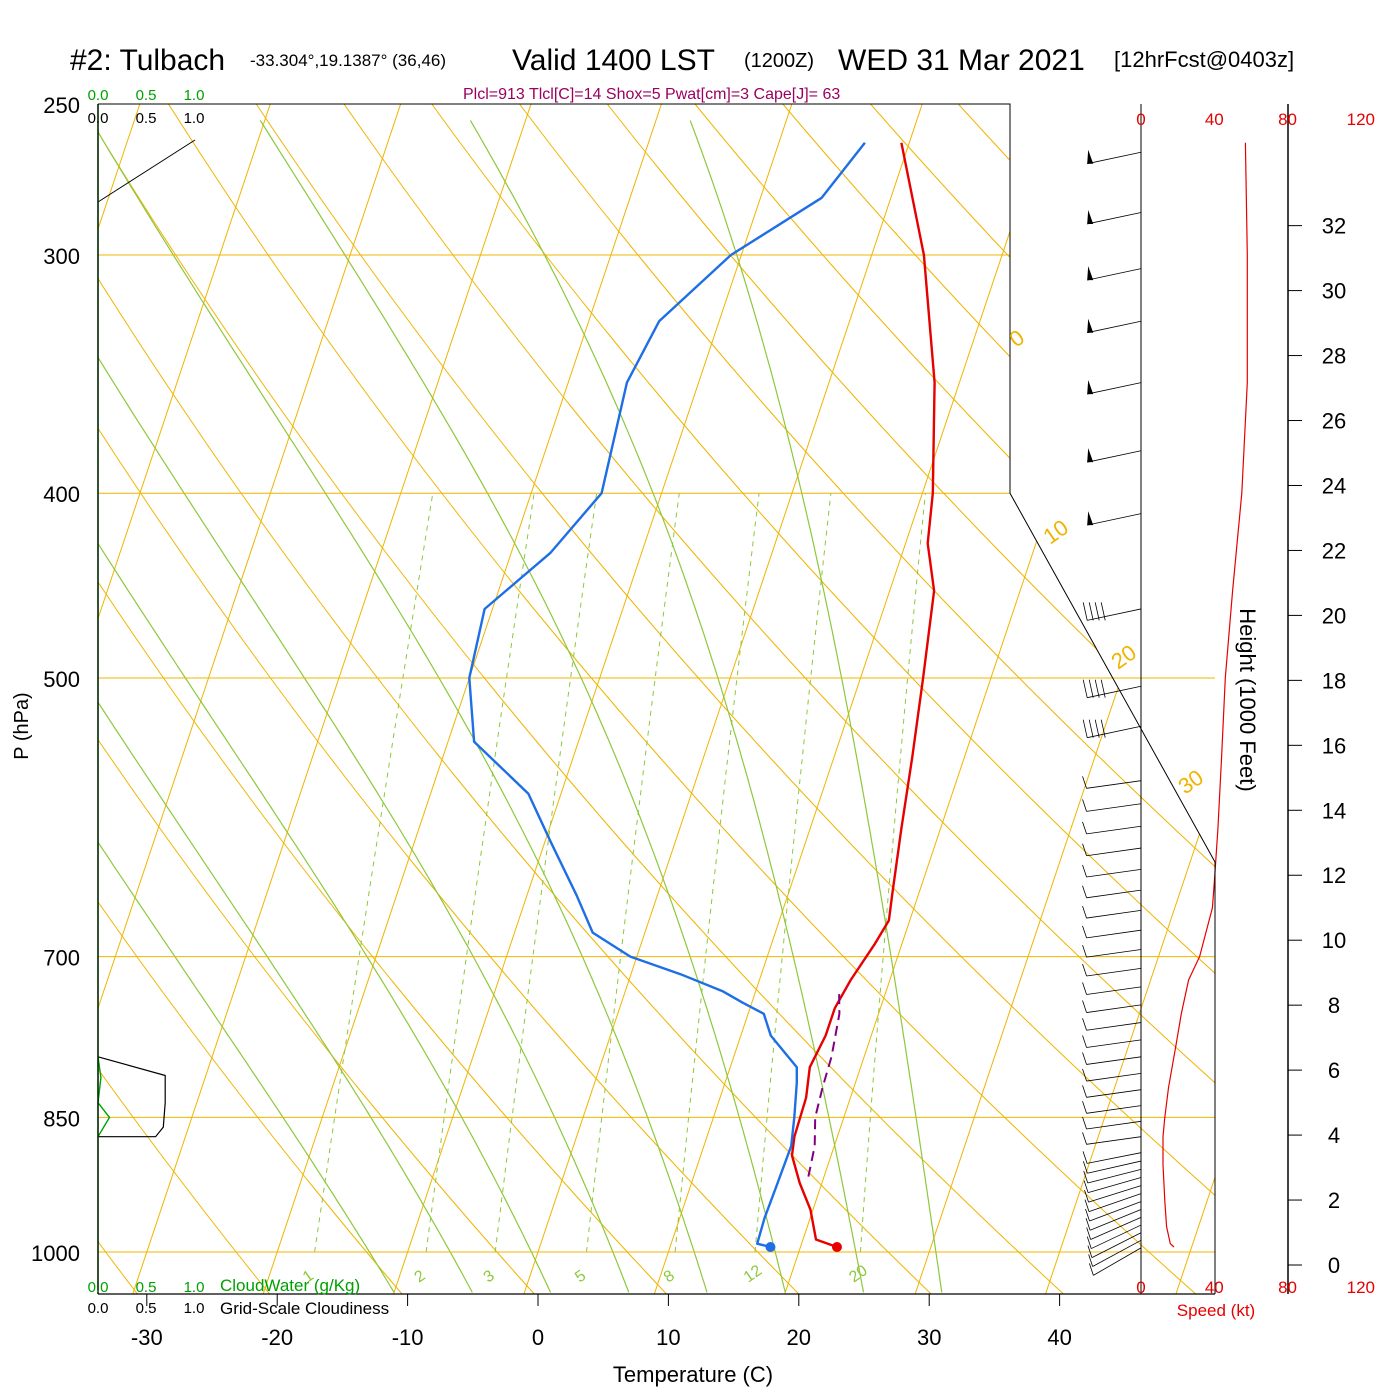 This screenshot has height=1400, width=1400. I want to click on height-tick-label: 2, so click(1334, 1200).